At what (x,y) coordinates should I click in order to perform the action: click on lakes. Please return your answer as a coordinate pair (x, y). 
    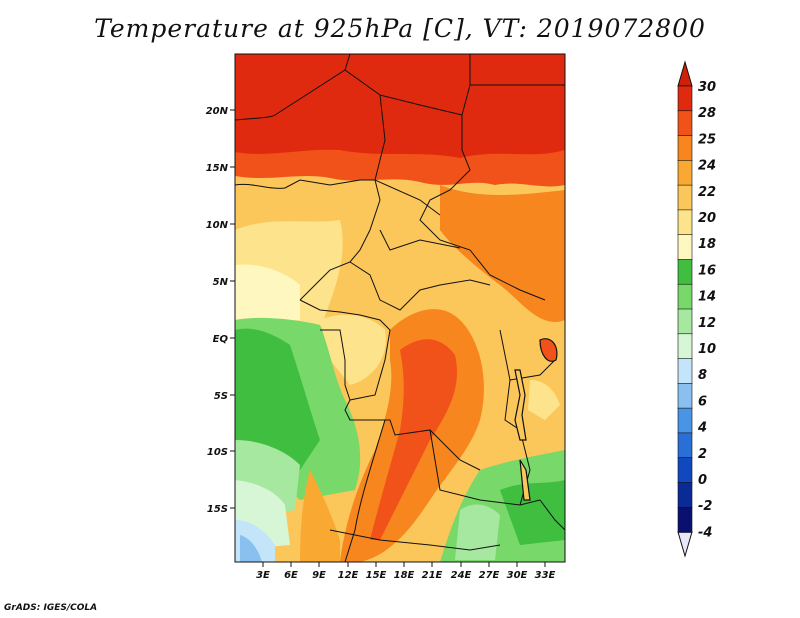
    Looking at the image, I should click on (536, 419).